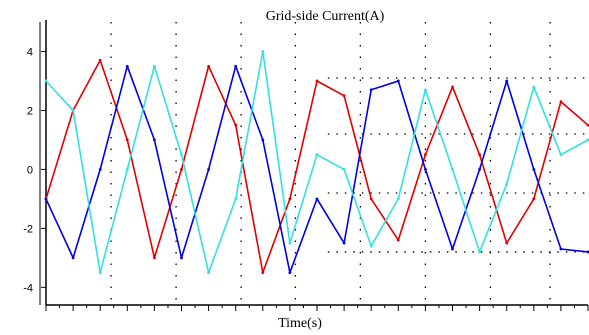 The image size is (589, 335). I want to click on chart-title: Grid-side Current(A), so click(325, 16).